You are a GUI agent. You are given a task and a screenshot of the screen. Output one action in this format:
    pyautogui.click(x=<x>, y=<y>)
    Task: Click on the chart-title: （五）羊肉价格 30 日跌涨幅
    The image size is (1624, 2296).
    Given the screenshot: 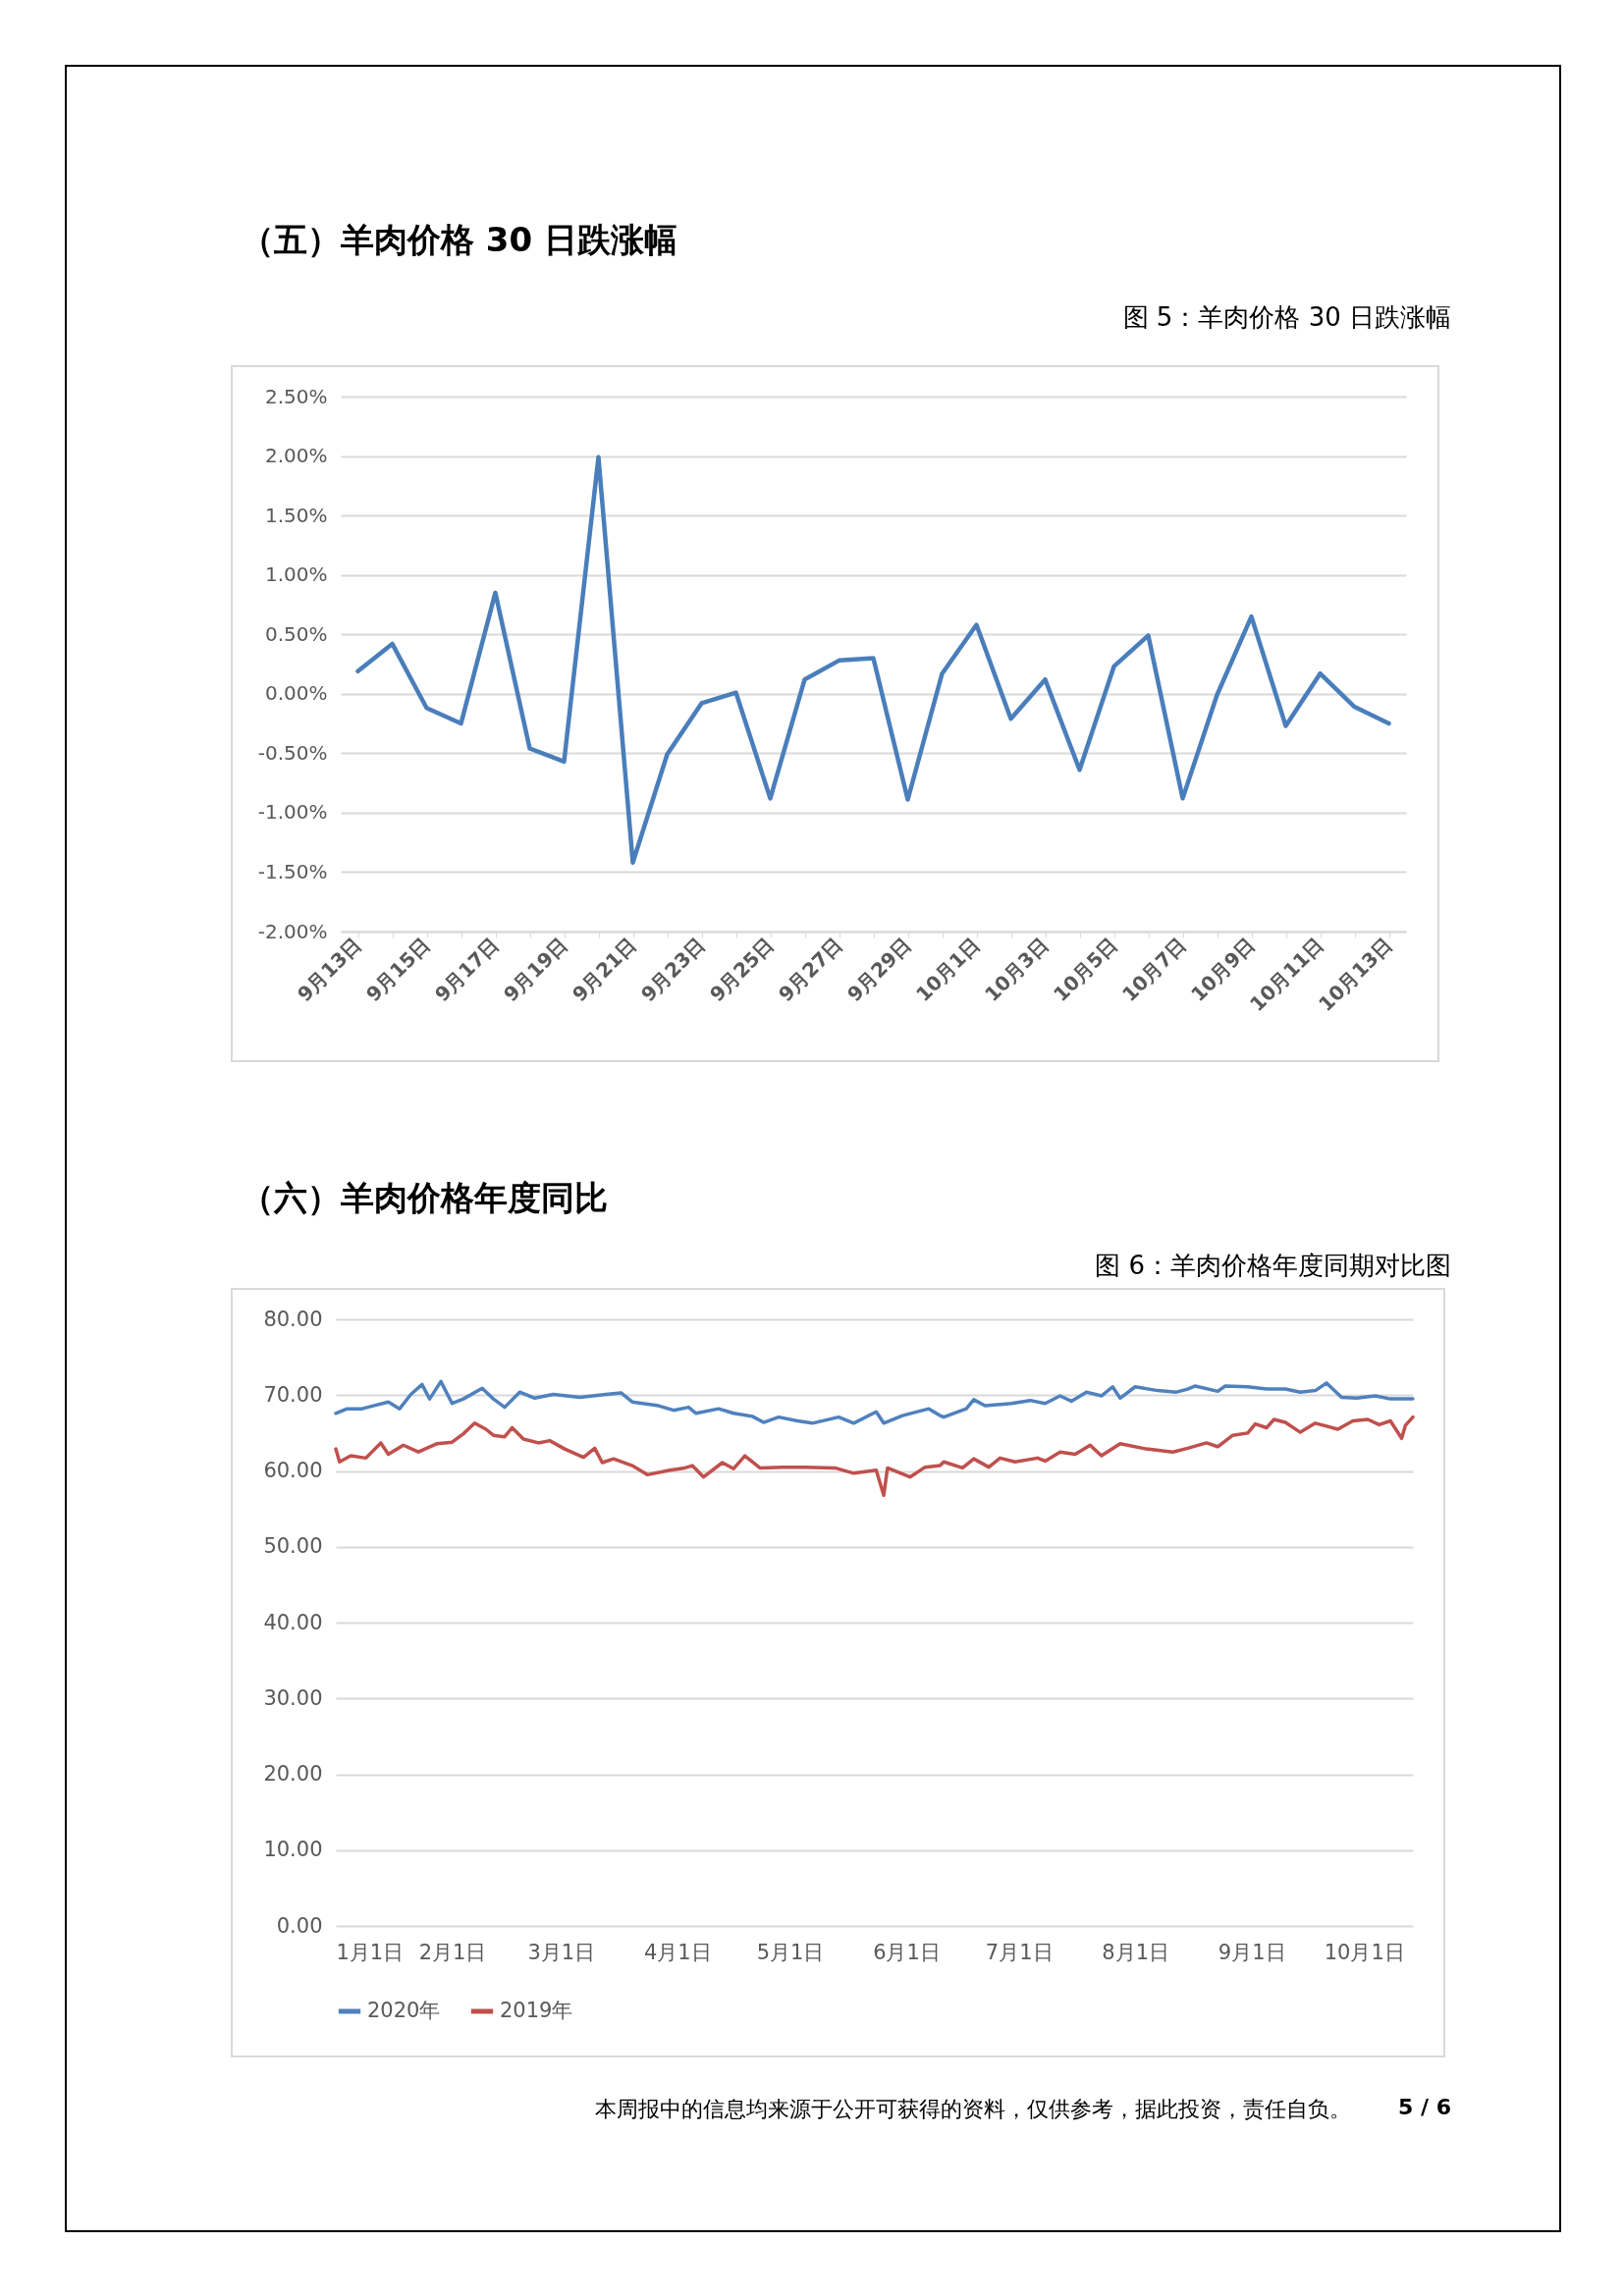 What is the action you would take?
    pyautogui.click(x=459, y=240)
    